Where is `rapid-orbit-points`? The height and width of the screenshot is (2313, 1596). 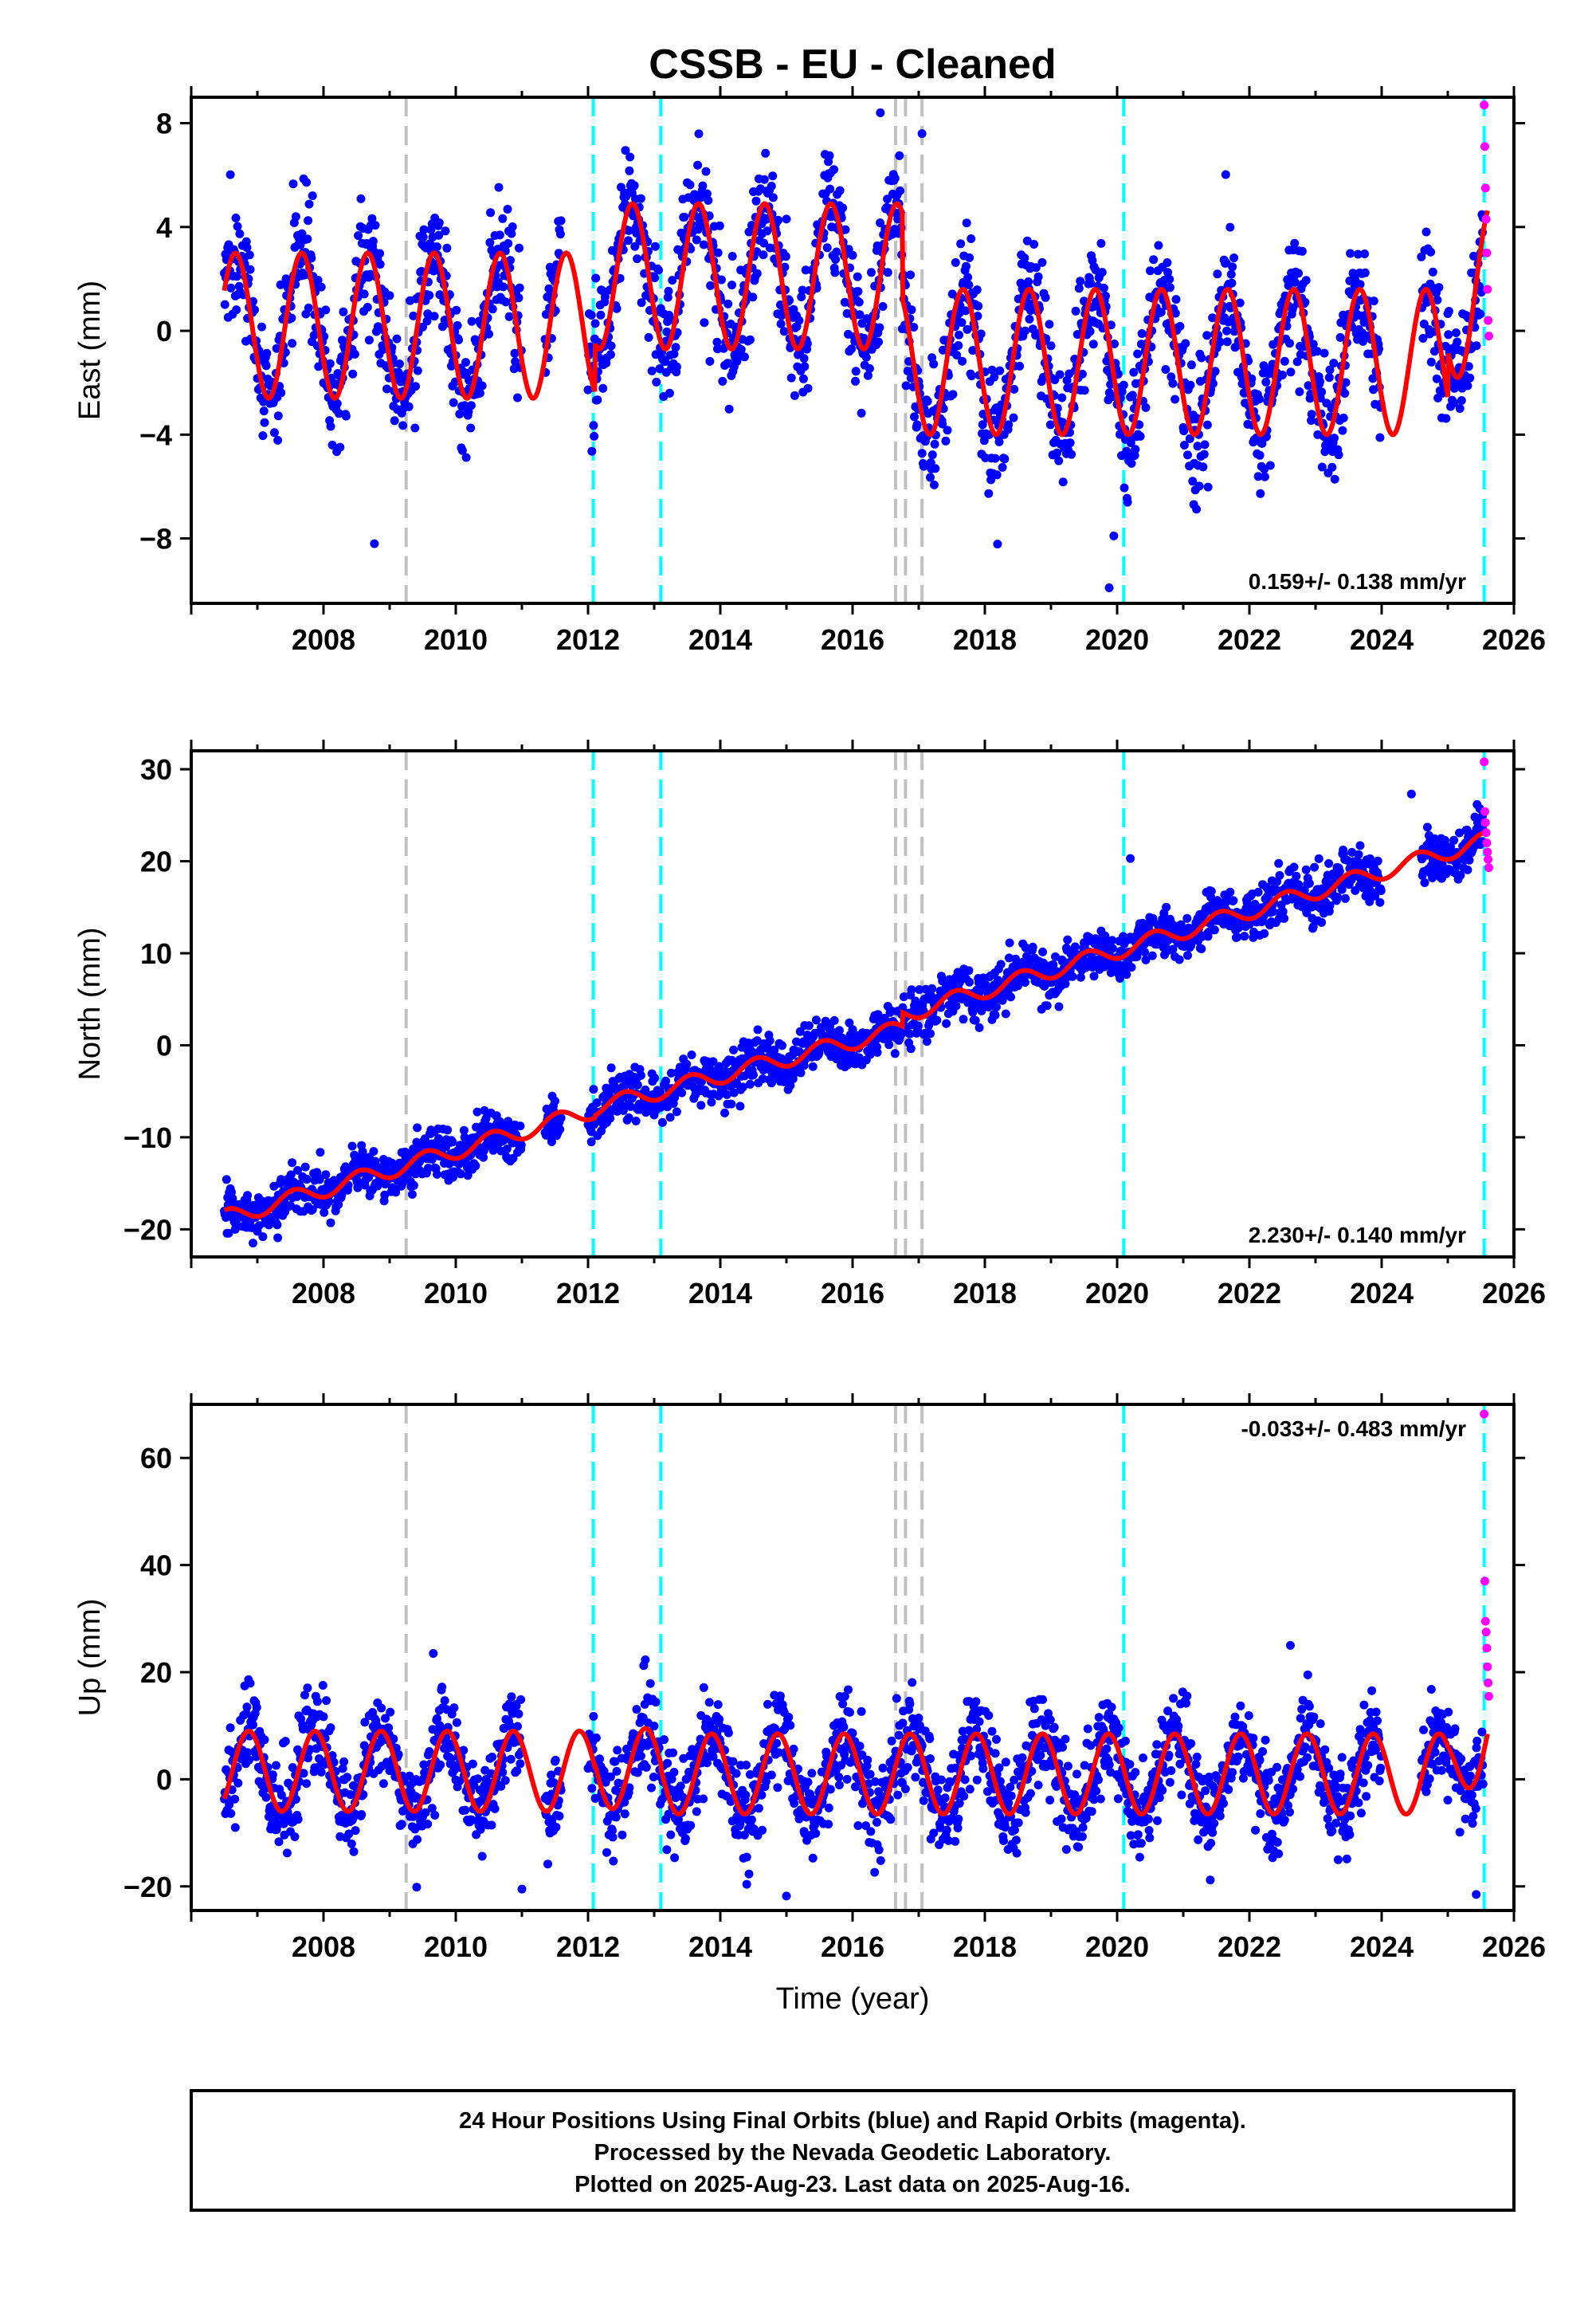
rapid-orbit-points is located at coordinates (1487, 221).